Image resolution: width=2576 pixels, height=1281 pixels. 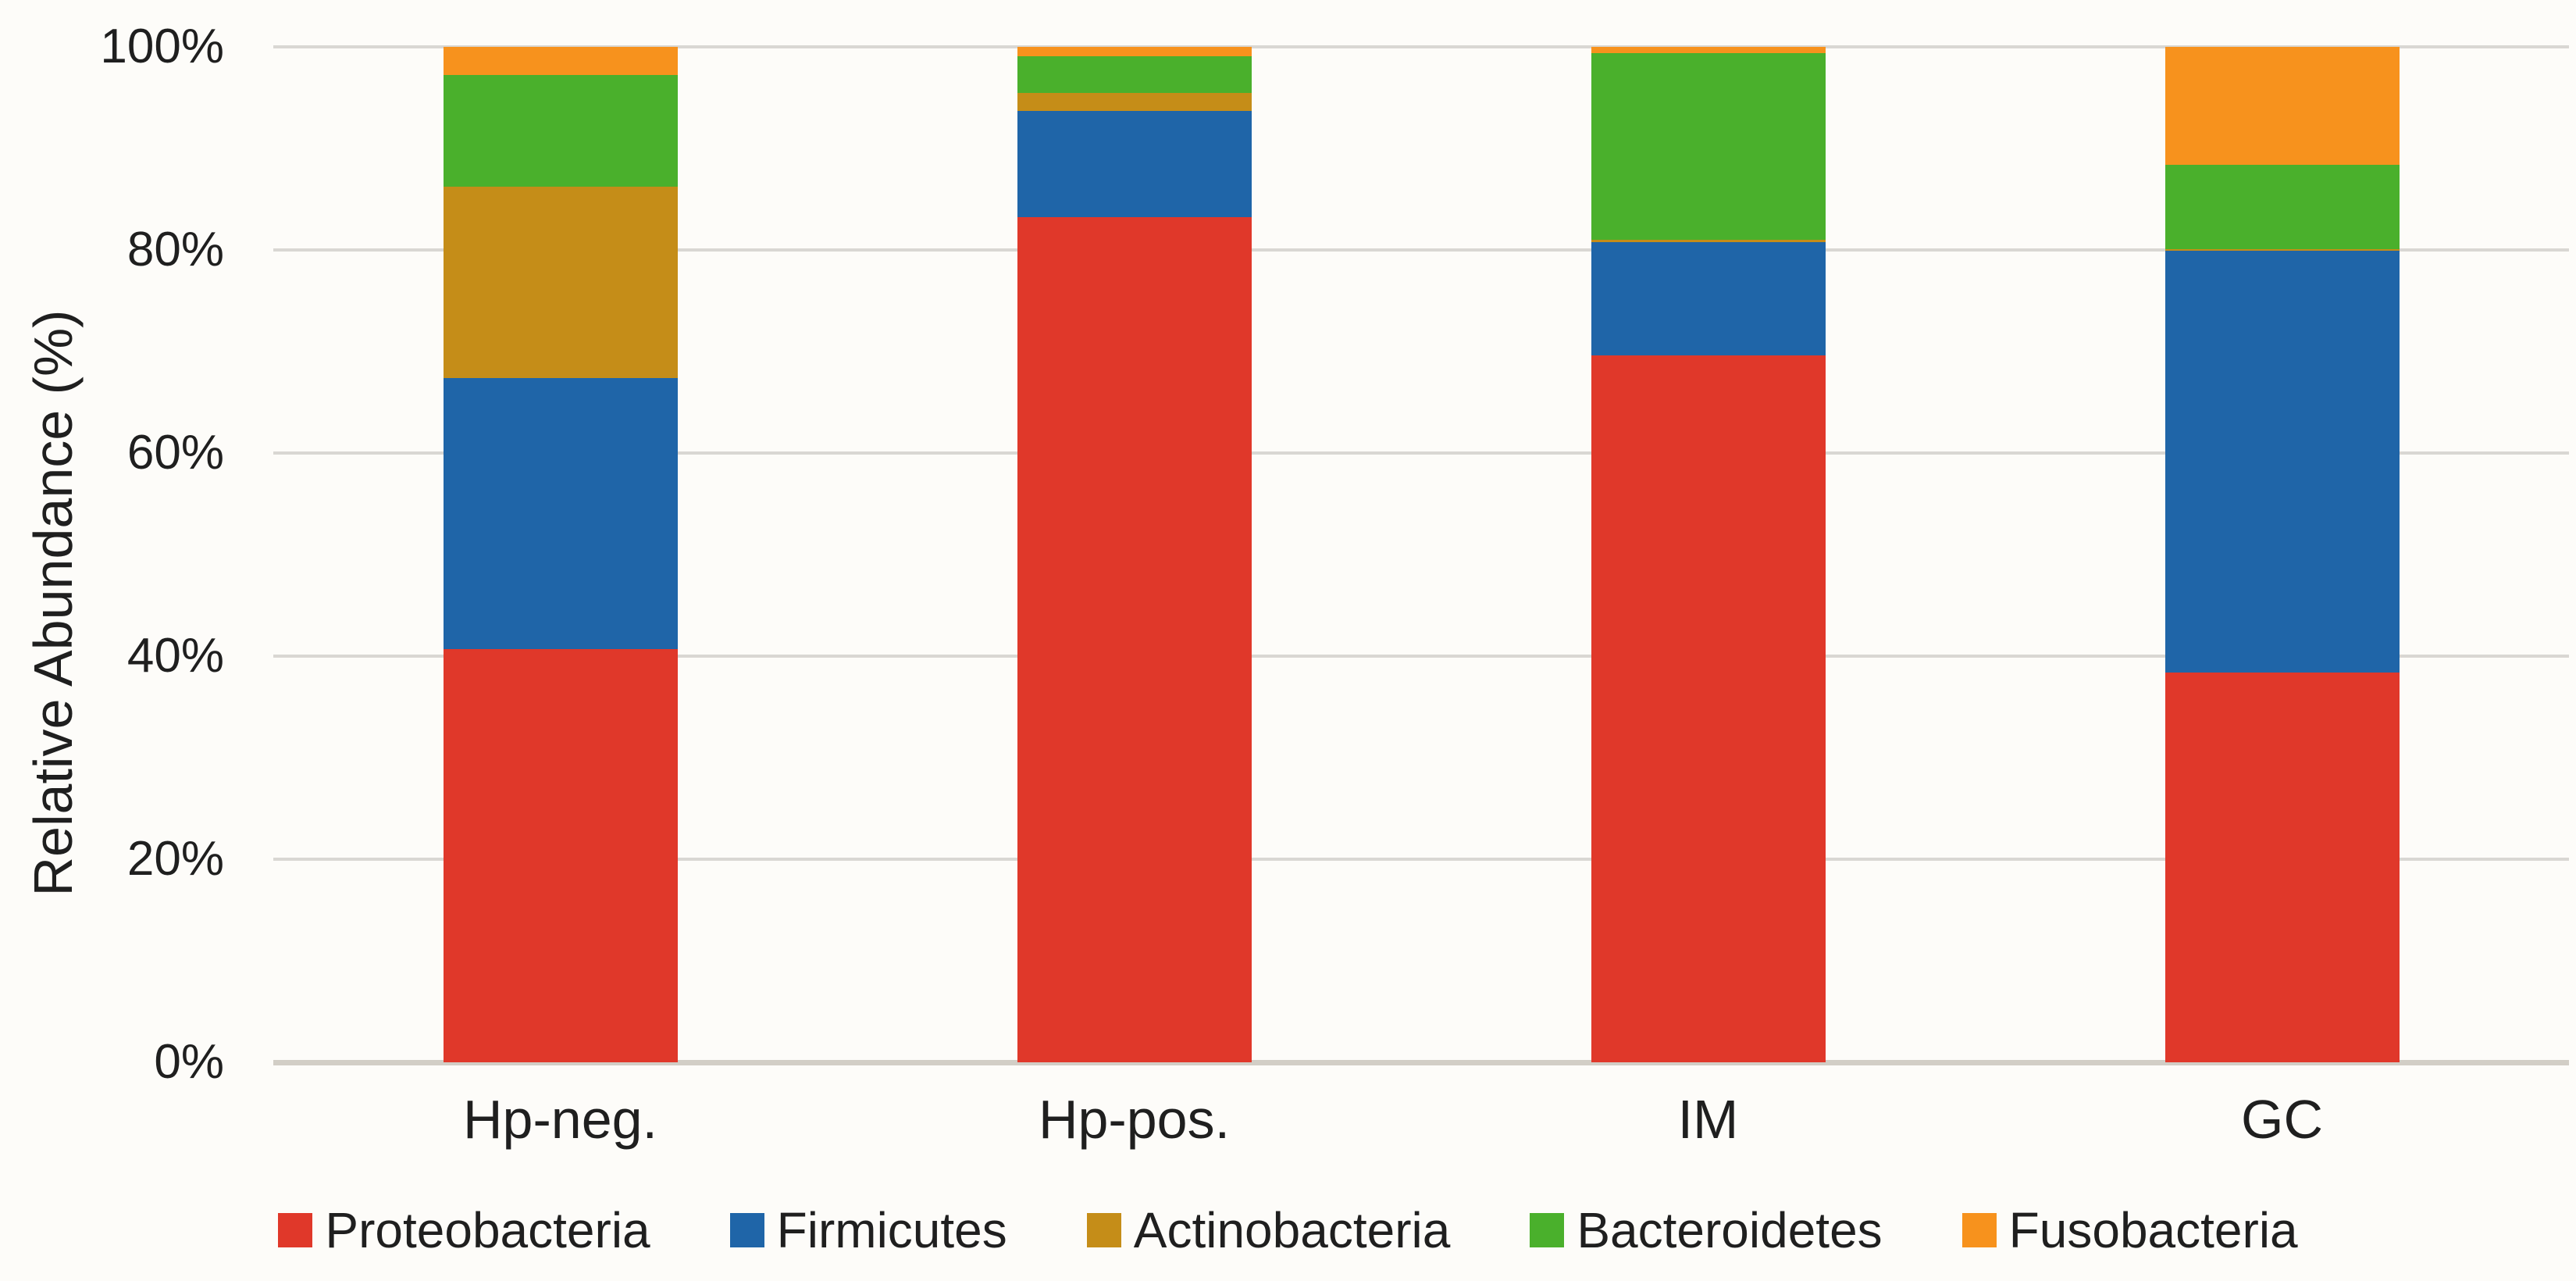 I want to click on legend-swatch-fusobacteria, so click(x=1979, y=1230).